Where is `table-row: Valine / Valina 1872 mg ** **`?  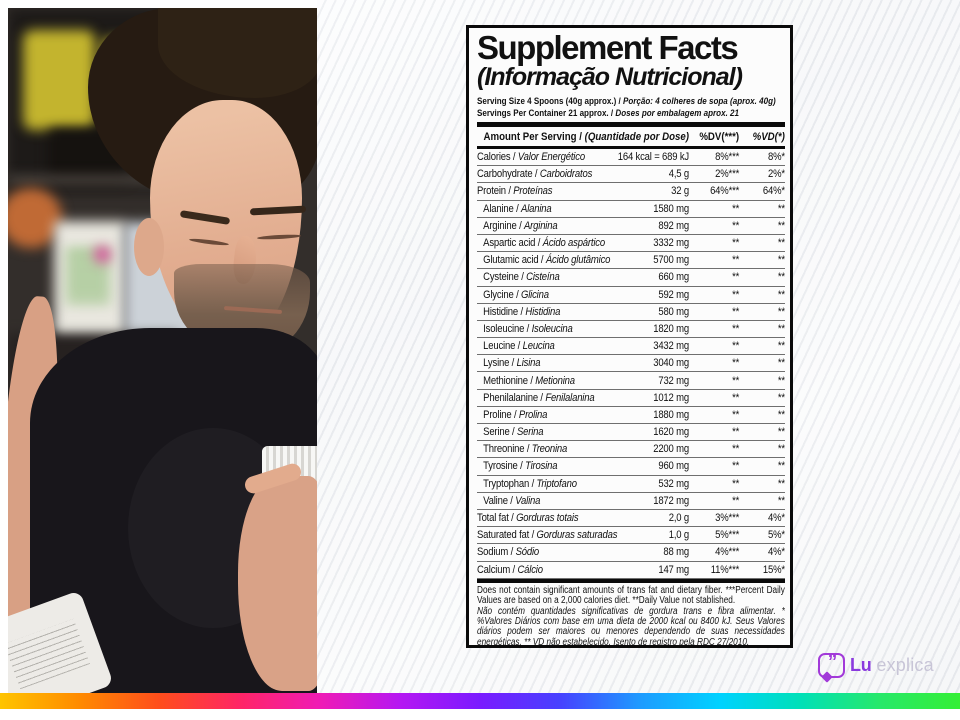 table-row: Valine / Valina 1872 mg ** ** is located at coordinates (631, 501).